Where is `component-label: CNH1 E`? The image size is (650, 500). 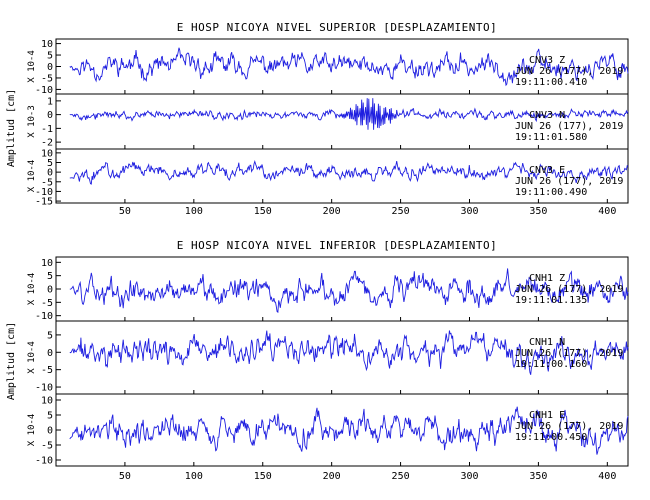 component-label: CNH1 E is located at coordinates (547, 415).